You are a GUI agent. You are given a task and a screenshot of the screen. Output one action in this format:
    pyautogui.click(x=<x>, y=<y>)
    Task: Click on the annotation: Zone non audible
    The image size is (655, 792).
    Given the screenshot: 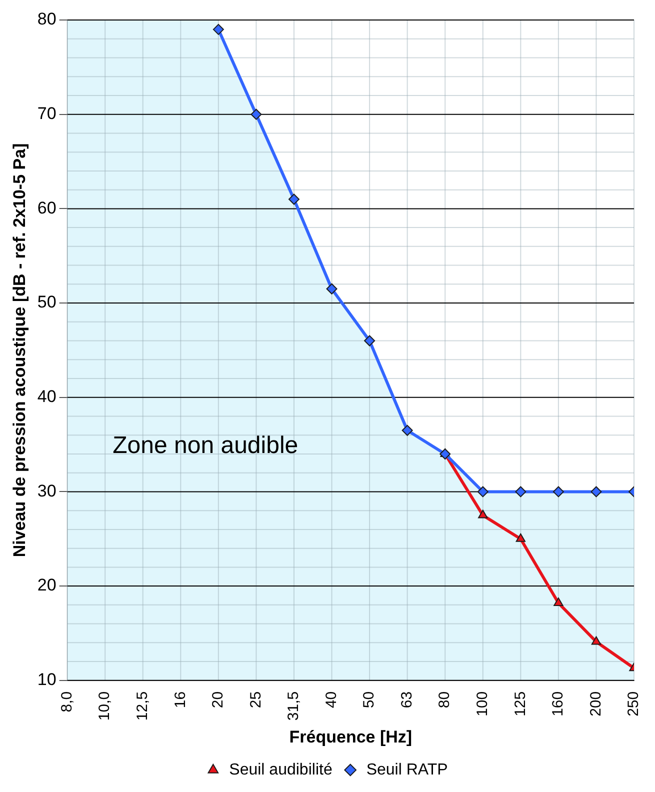 What is the action you would take?
    pyautogui.click(x=205, y=446)
    